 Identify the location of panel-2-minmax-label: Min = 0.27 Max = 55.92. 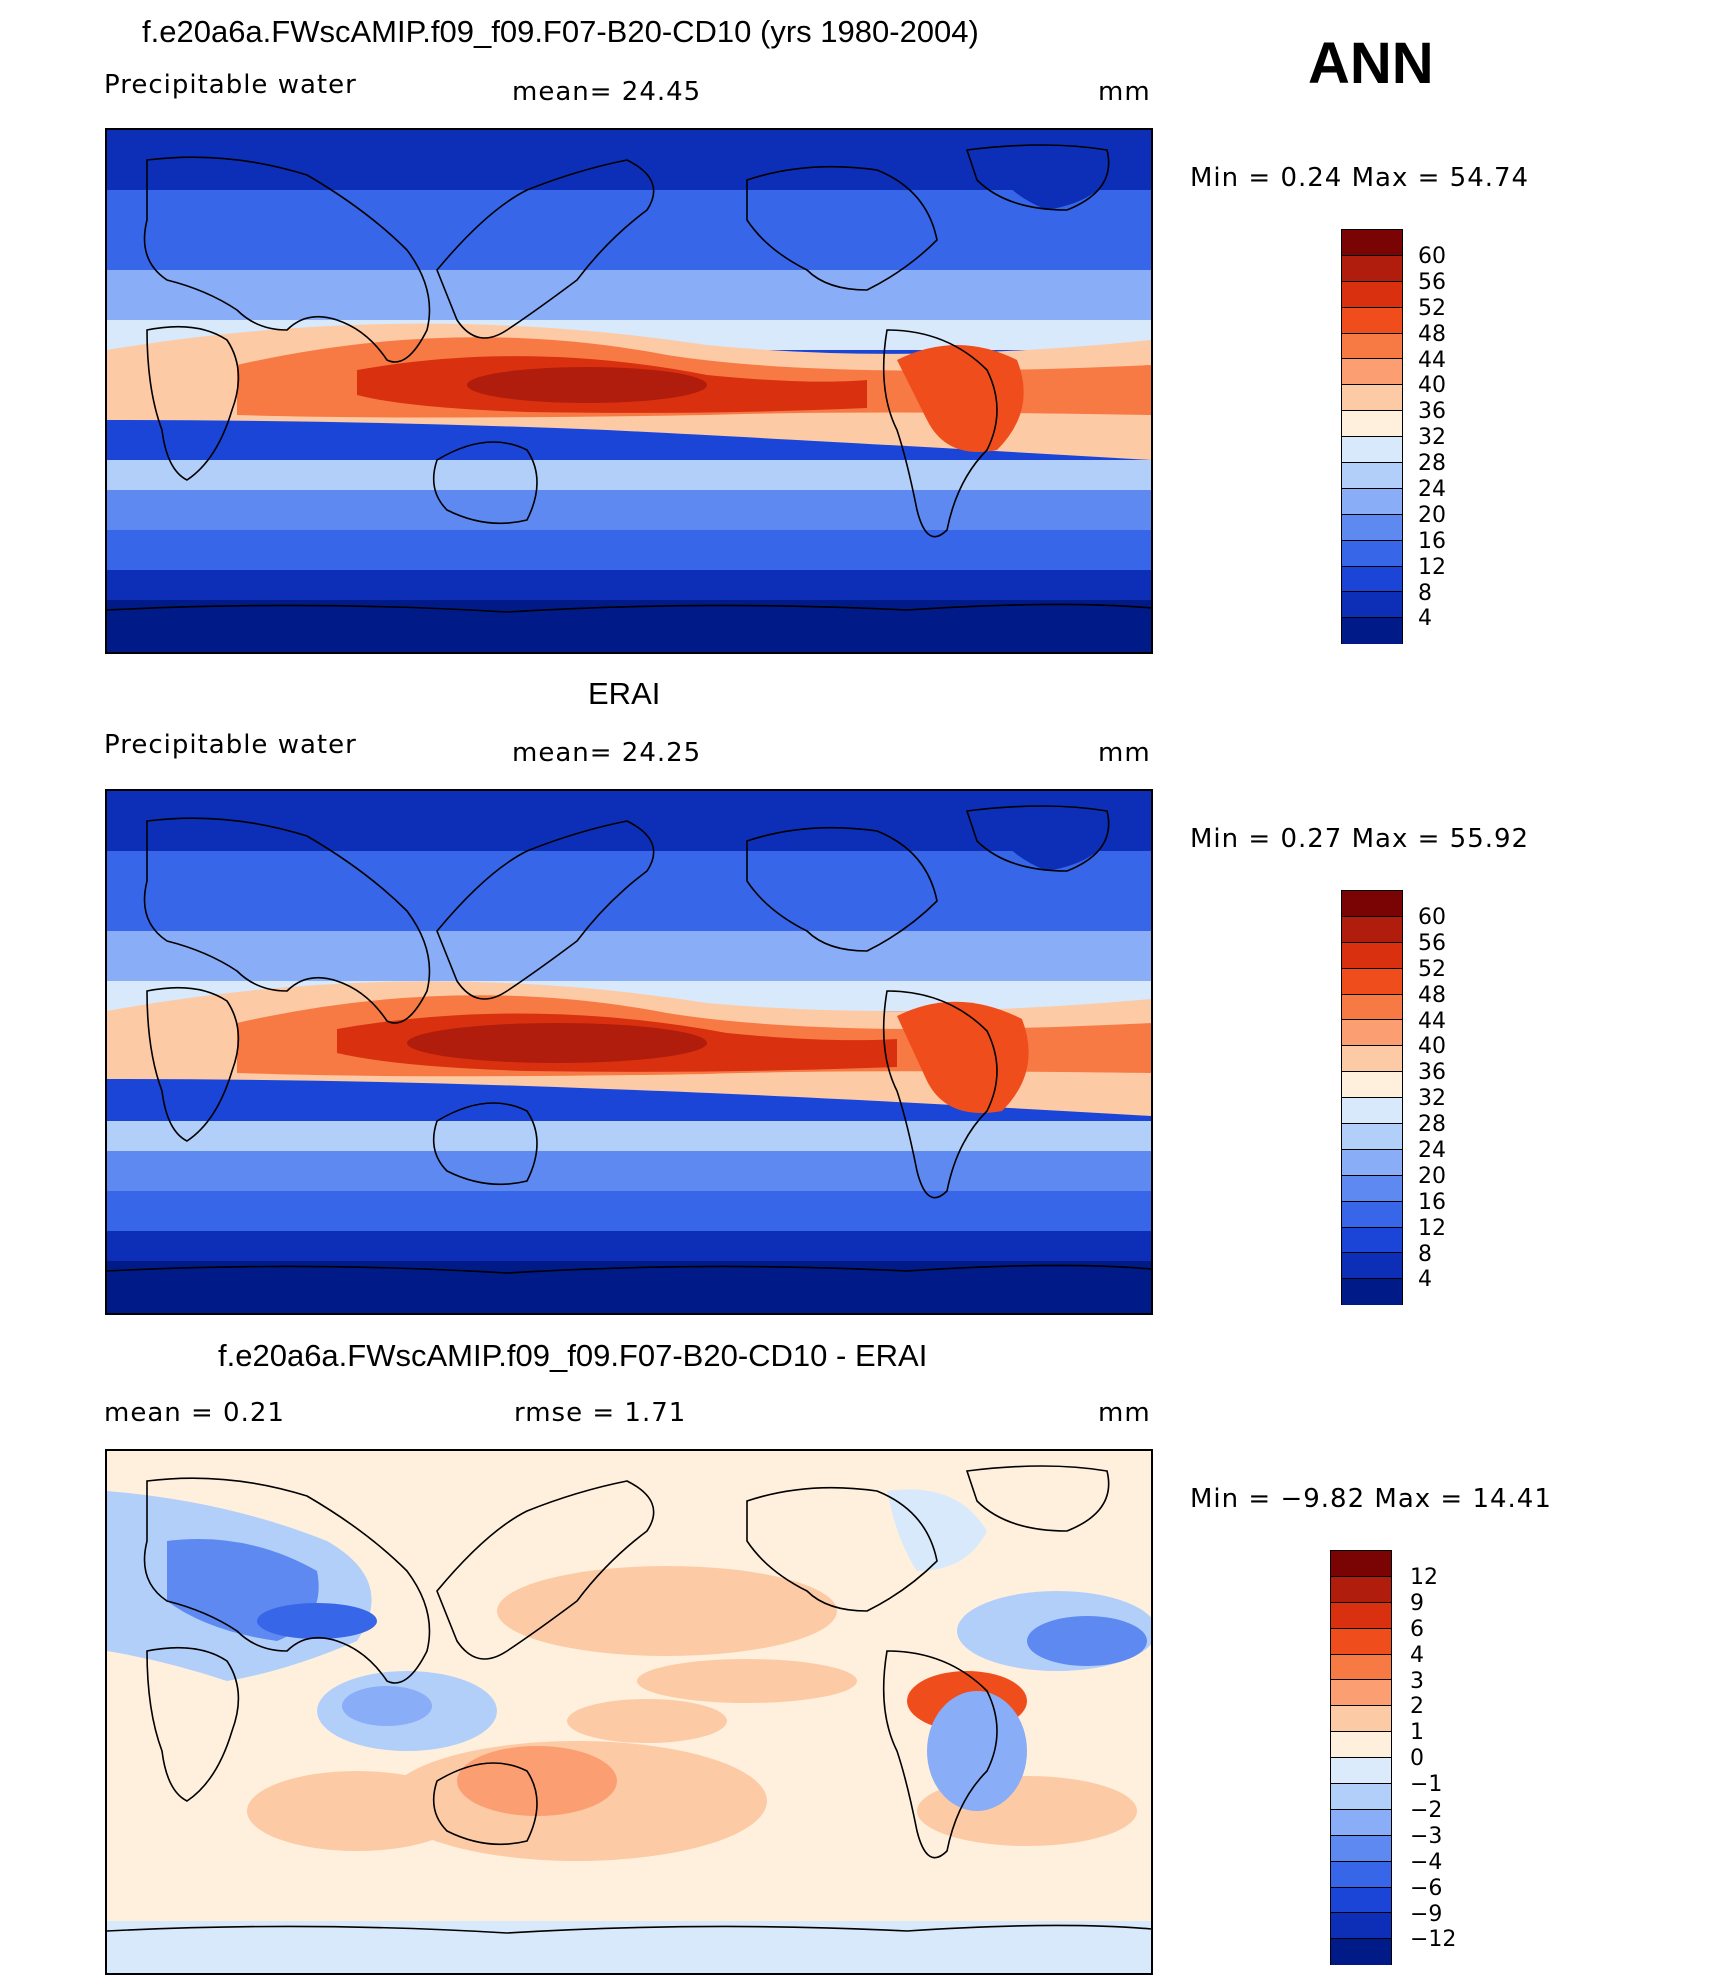
(1360, 839).